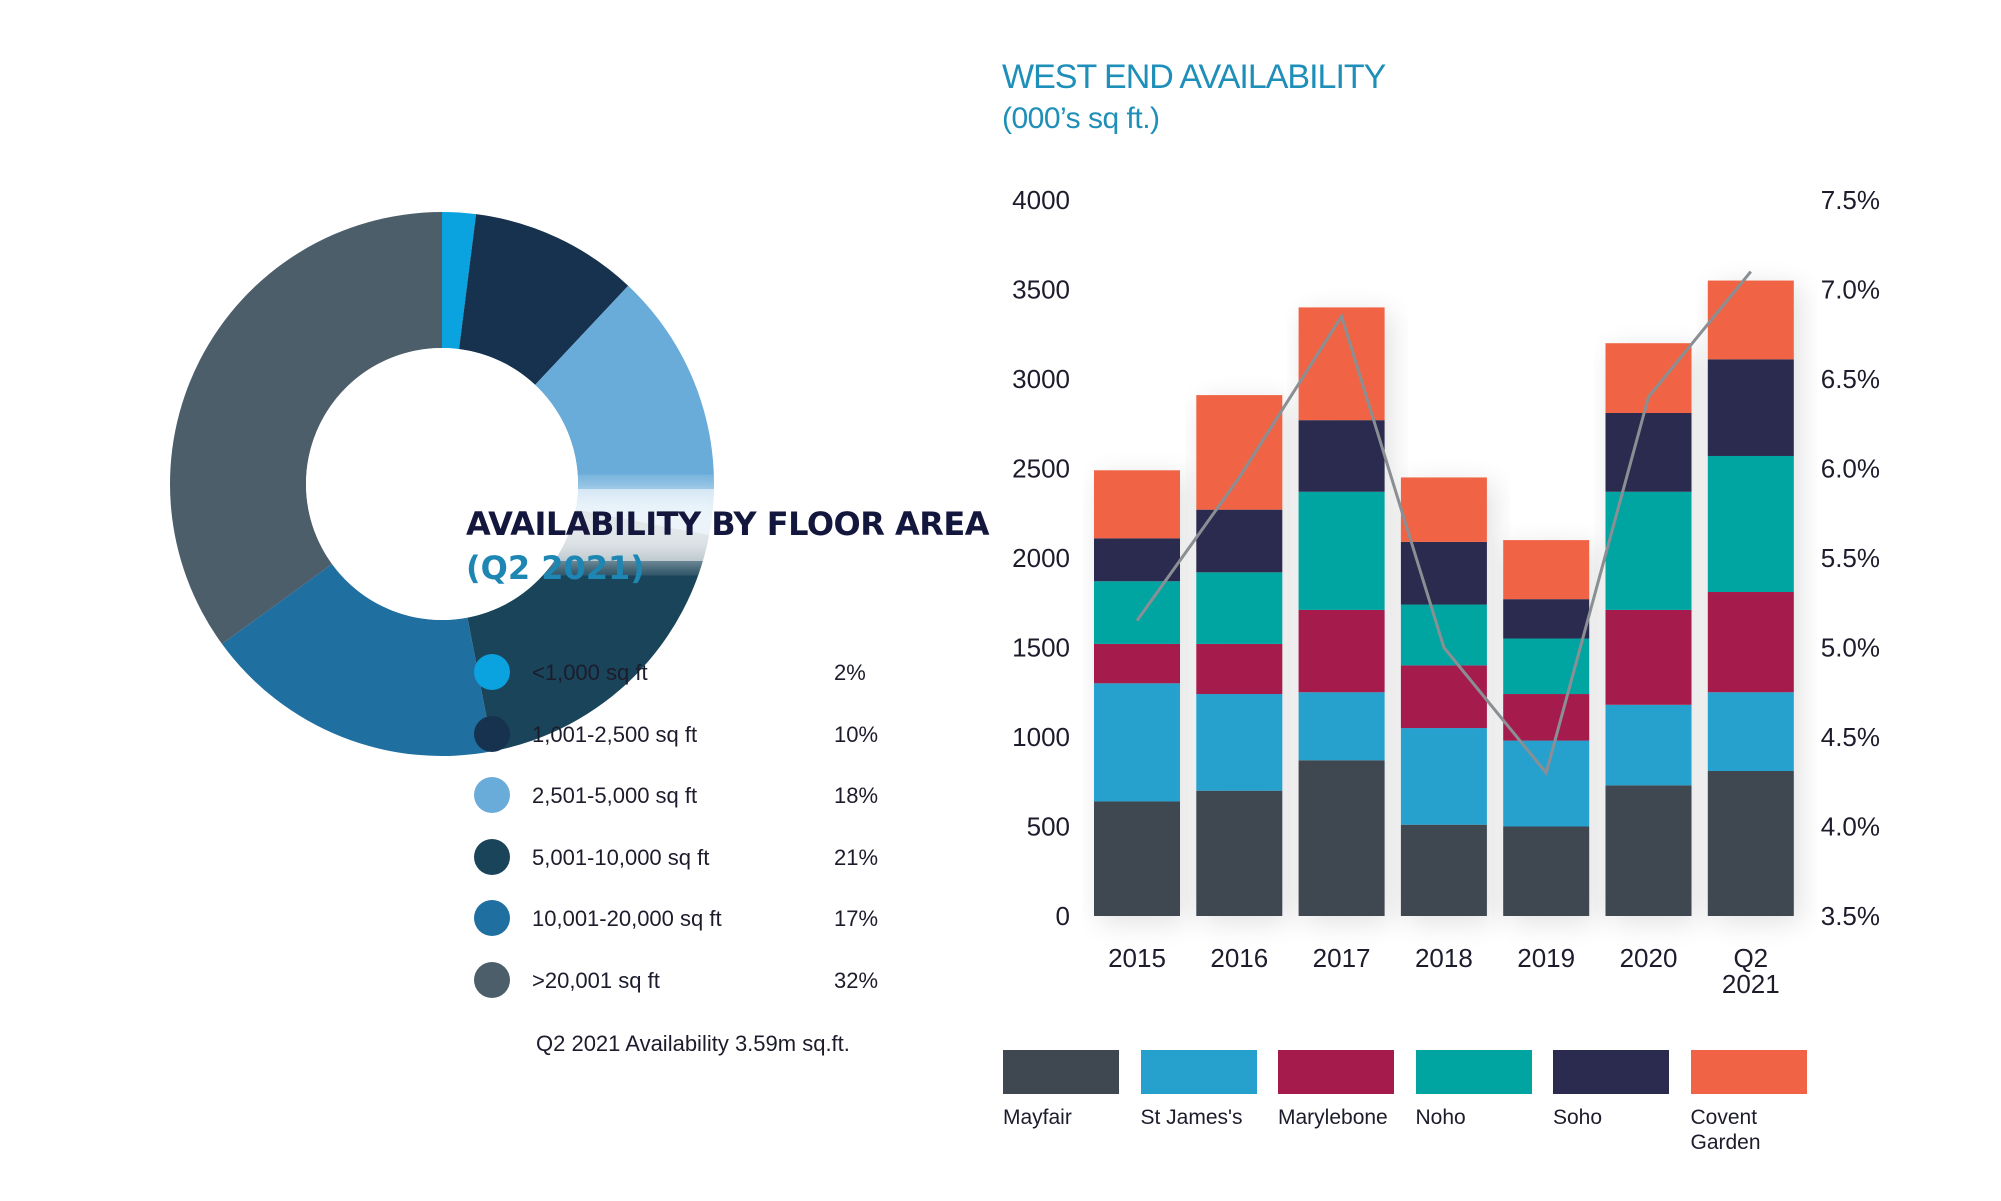 The height and width of the screenshot is (1201, 2001). What do you see at coordinates (1041, 379) in the screenshot?
I see `y-tick-label: 3000` at bounding box center [1041, 379].